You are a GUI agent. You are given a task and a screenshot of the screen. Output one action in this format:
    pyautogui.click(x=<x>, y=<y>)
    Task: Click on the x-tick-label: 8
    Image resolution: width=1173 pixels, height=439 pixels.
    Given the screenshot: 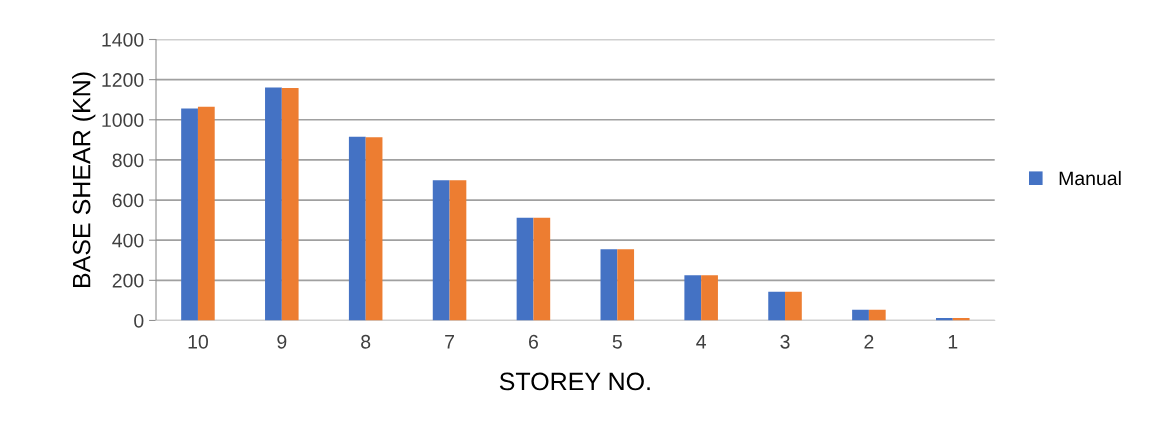 What is the action you would take?
    pyautogui.click(x=366, y=341)
    